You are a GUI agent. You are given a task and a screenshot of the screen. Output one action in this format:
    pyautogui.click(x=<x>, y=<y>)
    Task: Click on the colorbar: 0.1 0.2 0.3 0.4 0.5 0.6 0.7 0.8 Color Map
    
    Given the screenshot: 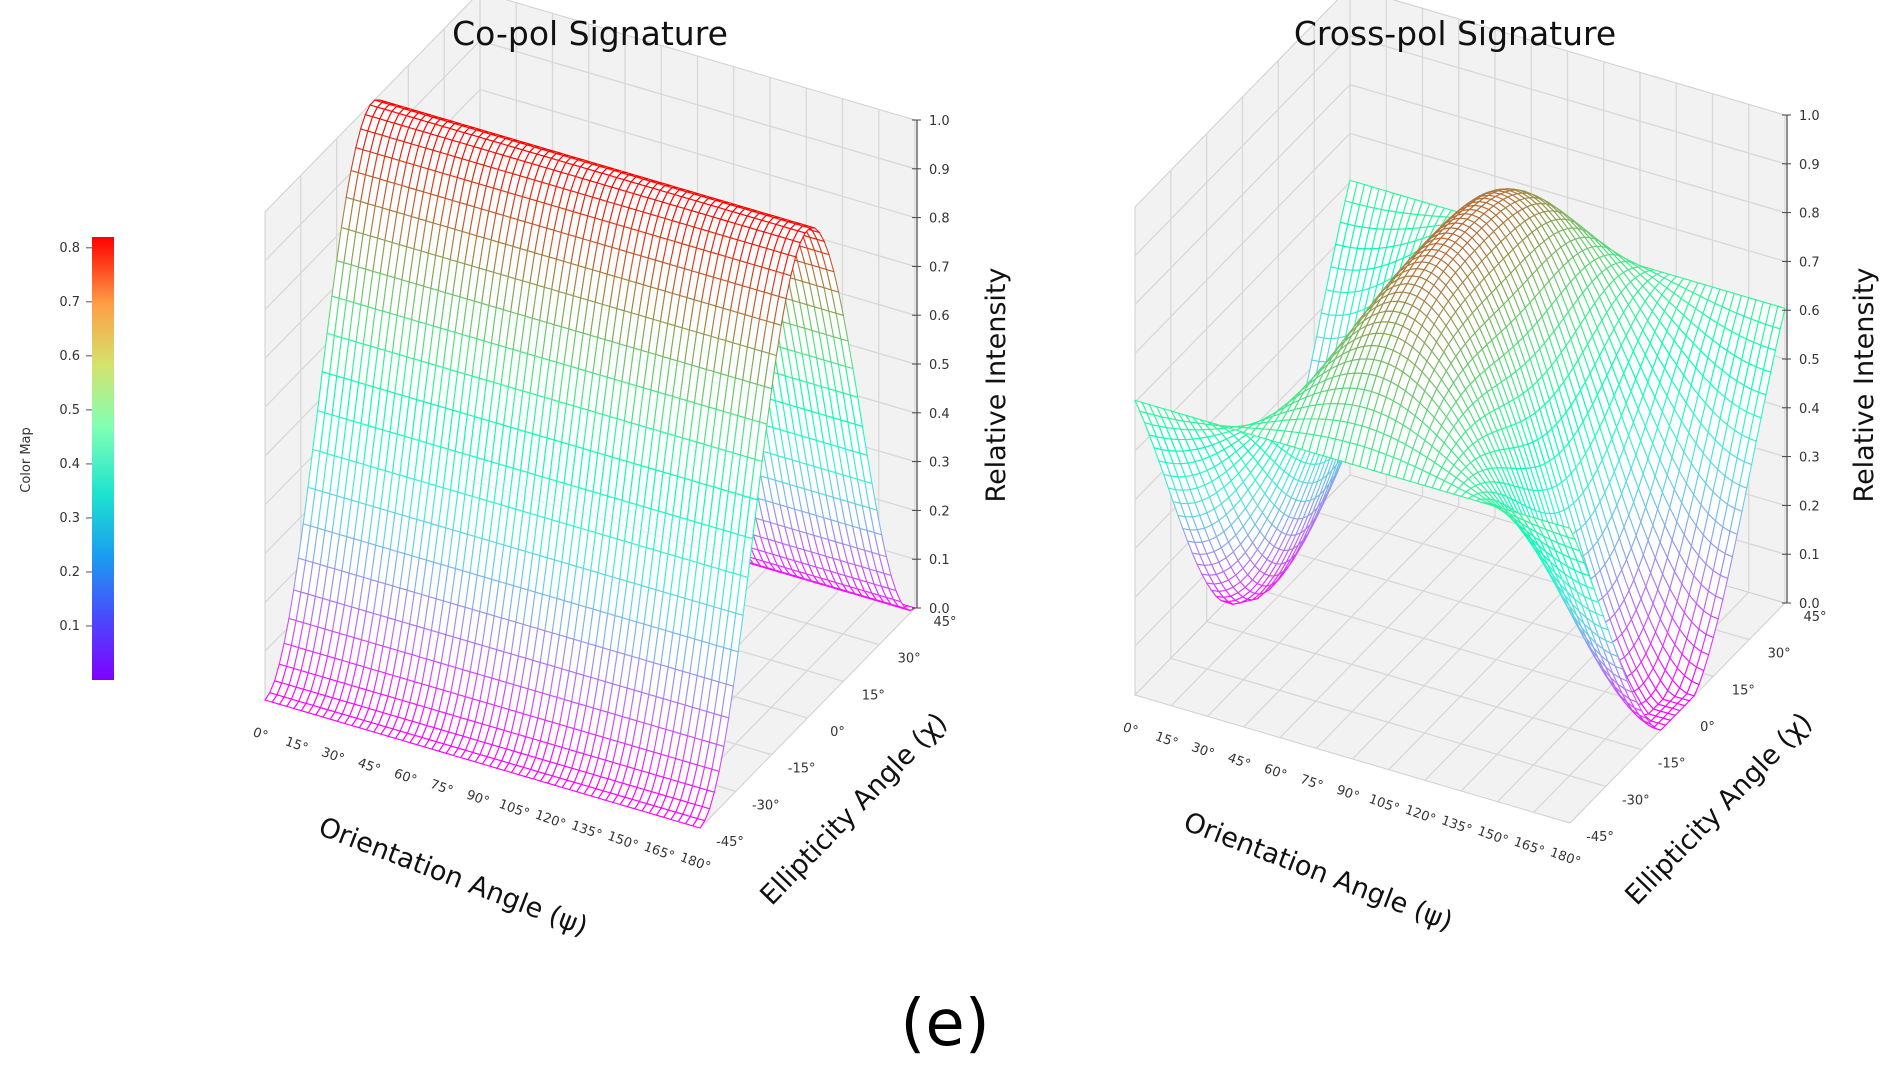 What is the action you would take?
    pyautogui.click(x=66, y=458)
    